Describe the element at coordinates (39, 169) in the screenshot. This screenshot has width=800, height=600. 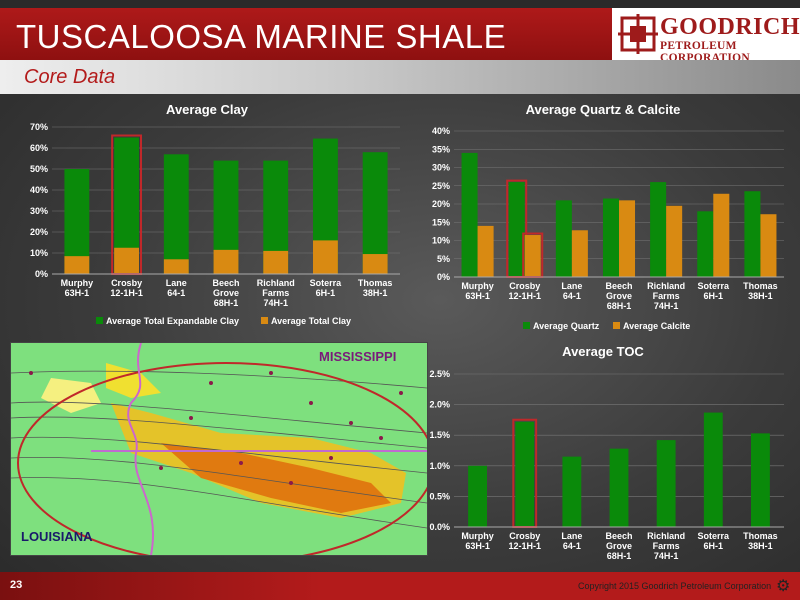
I see `y-tick-label: 50%` at that location.